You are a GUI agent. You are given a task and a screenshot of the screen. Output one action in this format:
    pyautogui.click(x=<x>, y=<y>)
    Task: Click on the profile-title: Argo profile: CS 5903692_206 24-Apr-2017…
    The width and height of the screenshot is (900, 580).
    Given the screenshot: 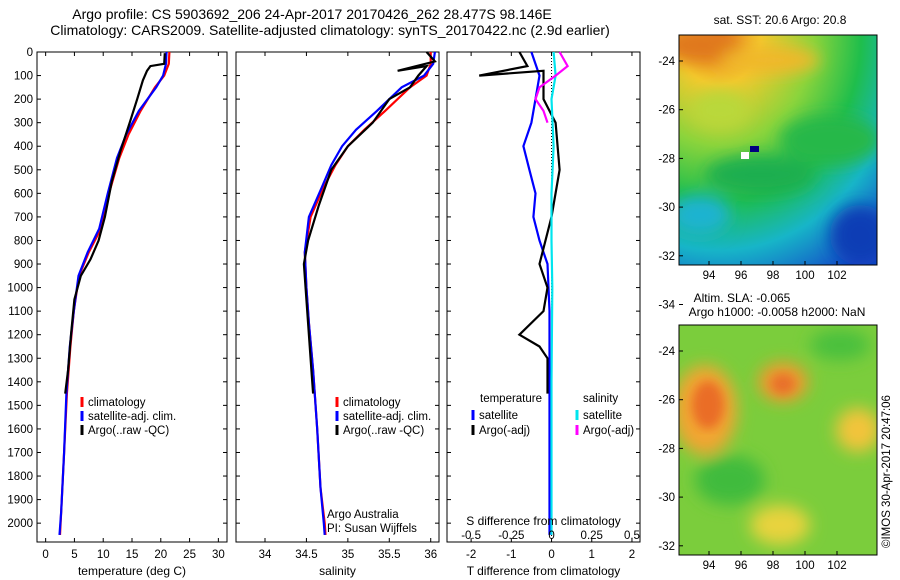 What is the action you would take?
    pyautogui.click(x=312, y=14)
    